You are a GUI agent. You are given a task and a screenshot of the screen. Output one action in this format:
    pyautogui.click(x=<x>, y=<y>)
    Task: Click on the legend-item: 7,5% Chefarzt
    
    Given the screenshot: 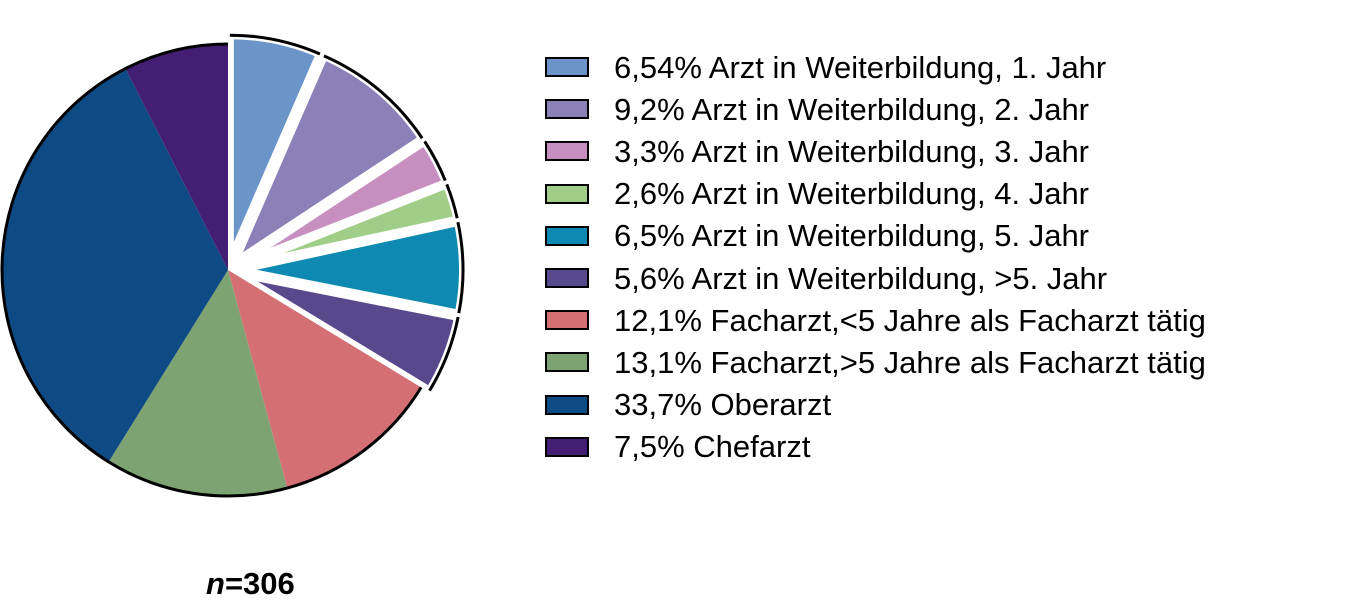 What is the action you would take?
    pyautogui.click(x=875, y=447)
    